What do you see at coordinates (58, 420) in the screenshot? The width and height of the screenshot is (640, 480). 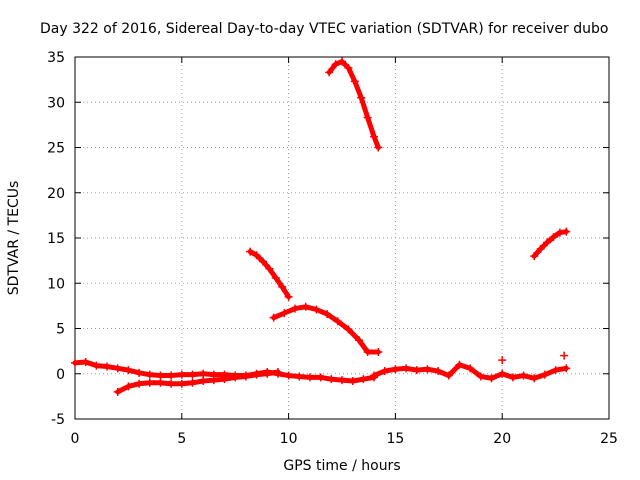 I see `y-tick-label: -5` at bounding box center [58, 420].